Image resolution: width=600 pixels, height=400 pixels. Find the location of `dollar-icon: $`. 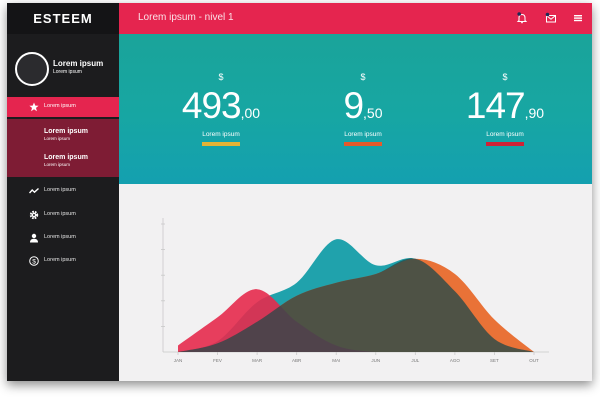

dollar-icon: $ is located at coordinates (34, 261).